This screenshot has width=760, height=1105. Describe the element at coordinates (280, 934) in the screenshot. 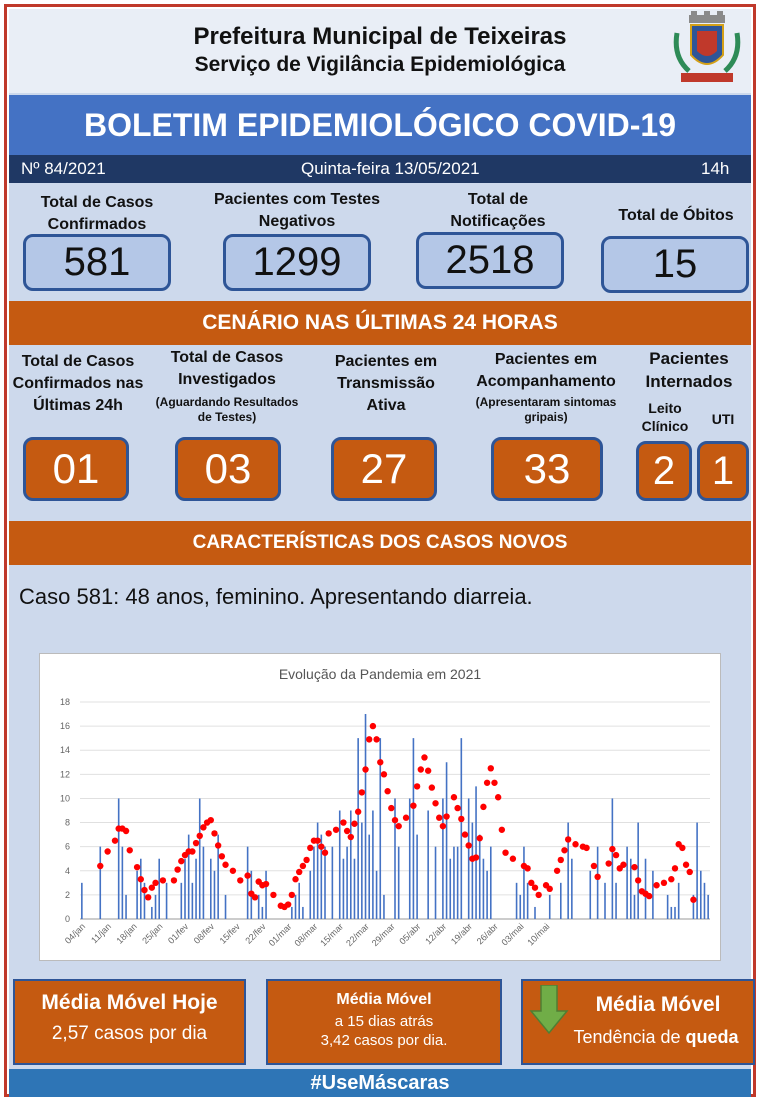

I see `x-tick-label: 01/mar` at that location.